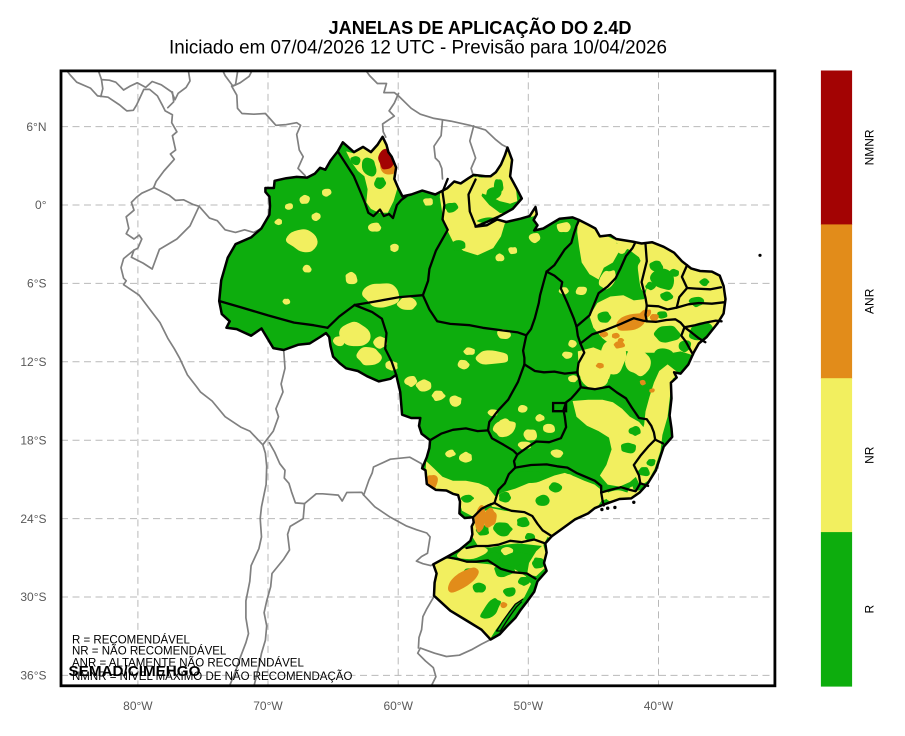  Describe the element at coordinates (870, 147) in the screenshot. I see `svg-text: NMNR` at that location.